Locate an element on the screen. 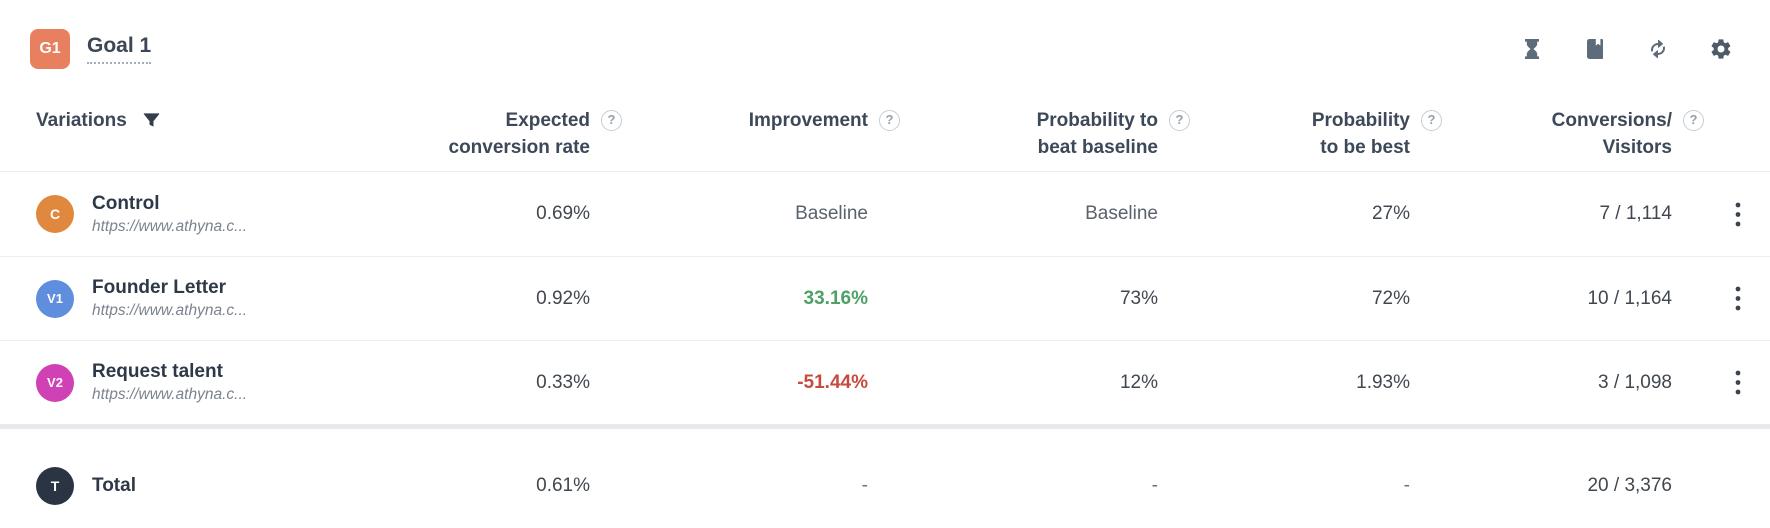 The height and width of the screenshot is (528, 1770). probability-beat-baseline-value: 12% is located at coordinates (1138, 382).